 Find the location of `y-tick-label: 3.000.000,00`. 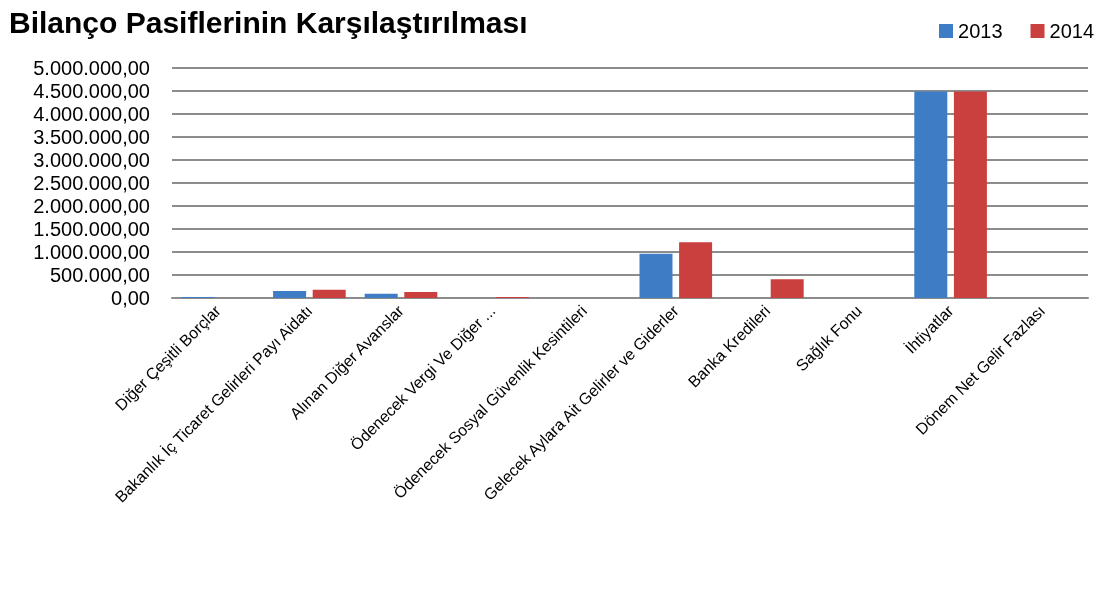

y-tick-label: 3.000.000,00 is located at coordinates (91, 160).